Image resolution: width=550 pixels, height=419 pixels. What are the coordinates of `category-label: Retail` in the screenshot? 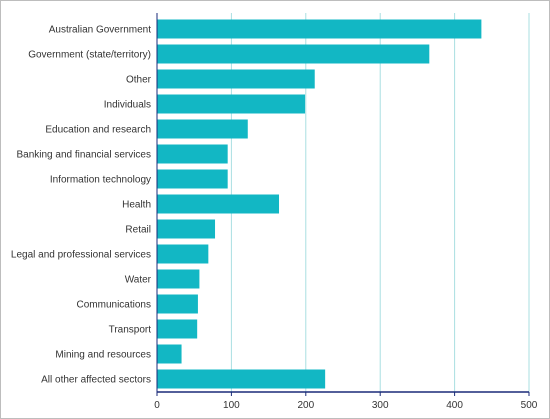 It's located at (138, 230).